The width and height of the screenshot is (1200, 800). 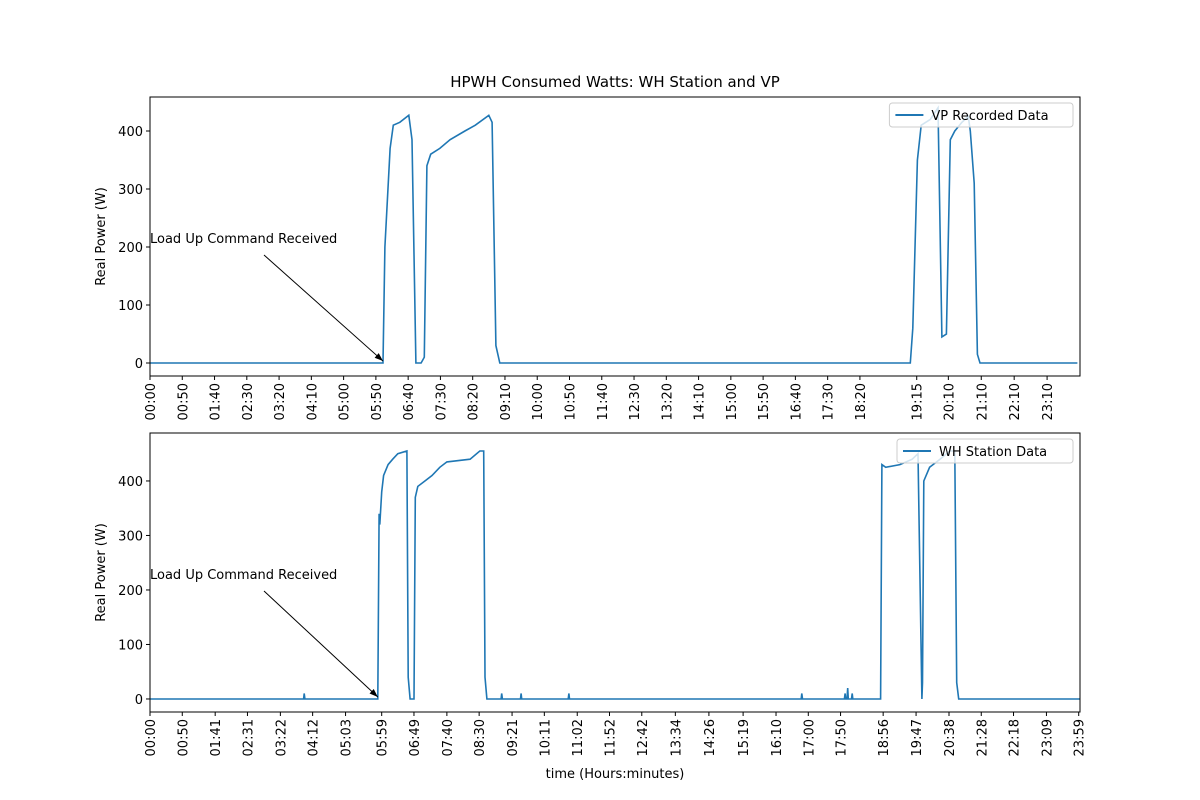 What do you see at coordinates (1047, 737) in the screenshot?
I see `x-tick-label: 23:09` at bounding box center [1047, 737].